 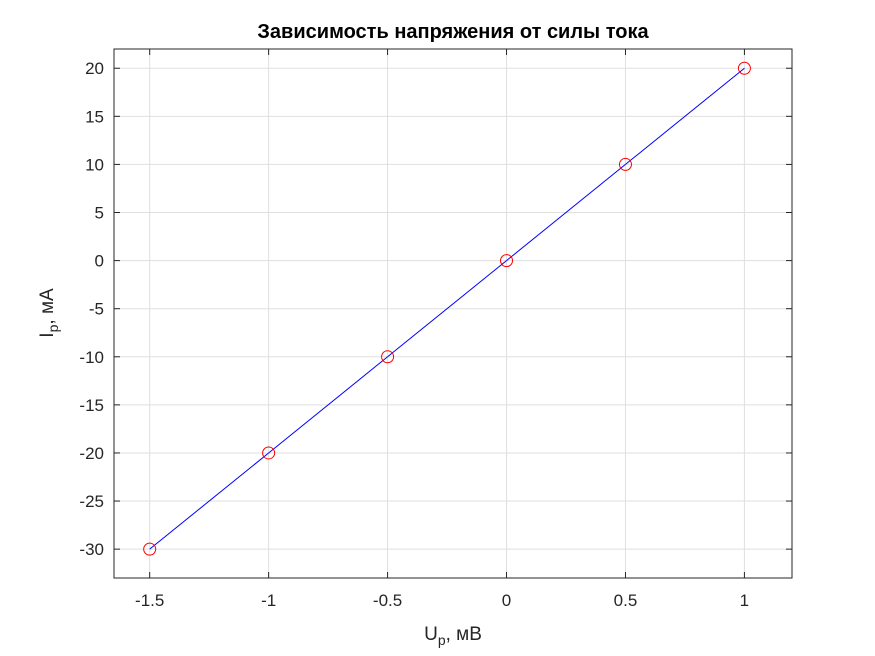 What do you see at coordinates (99, 261) in the screenshot?
I see `y-tick-label: 0` at bounding box center [99, 261].